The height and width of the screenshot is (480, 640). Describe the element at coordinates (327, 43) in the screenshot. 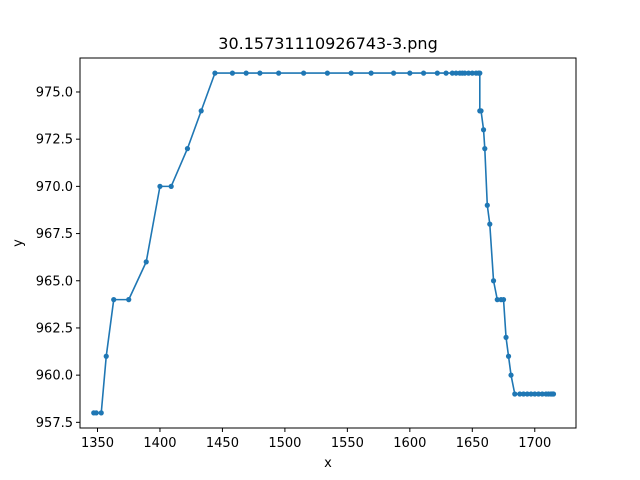

I see `chart-title: 30.15731110926743-3.png` at that location.